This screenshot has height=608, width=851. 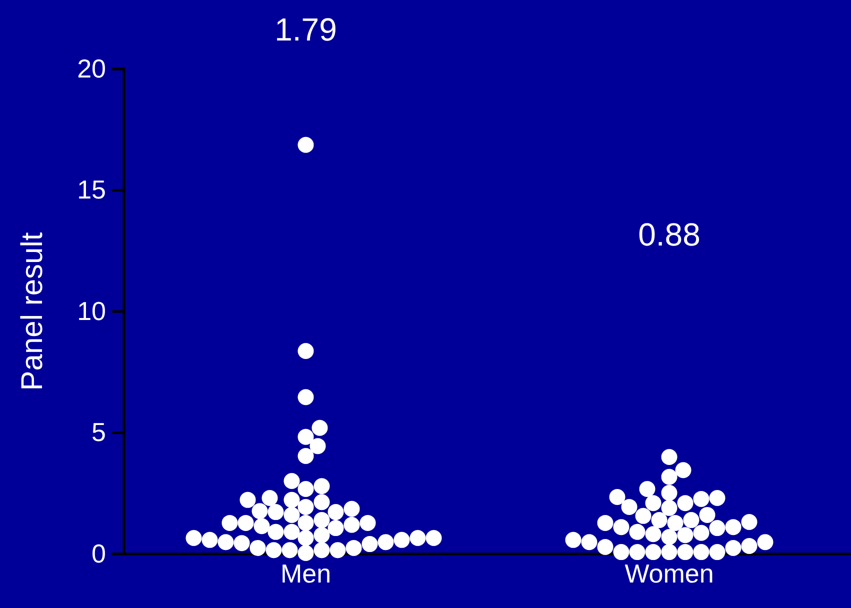 I want to click on y-tick-label: 0, so click(x=99, y=553).